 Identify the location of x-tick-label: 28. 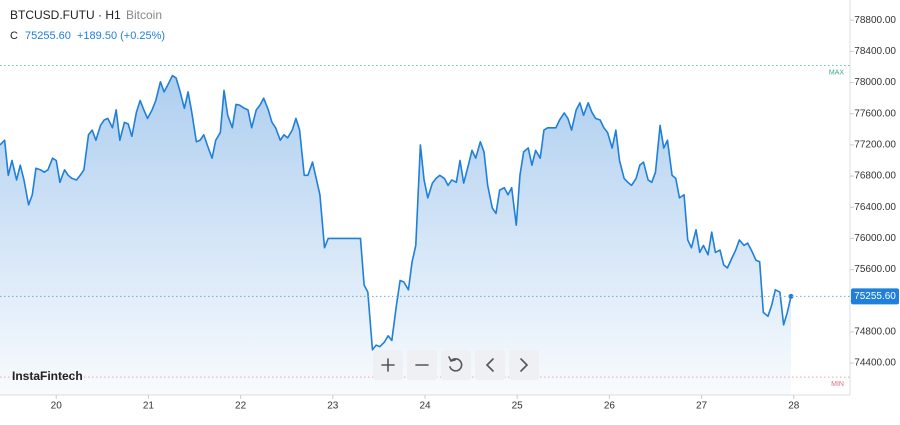
(794, 406).